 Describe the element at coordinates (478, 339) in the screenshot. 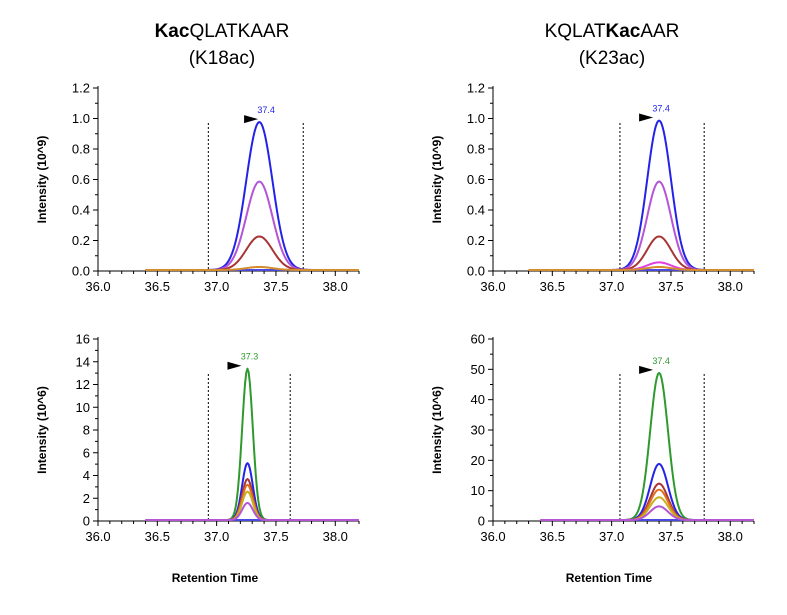

I see `y-tick-label: 60` at that location.